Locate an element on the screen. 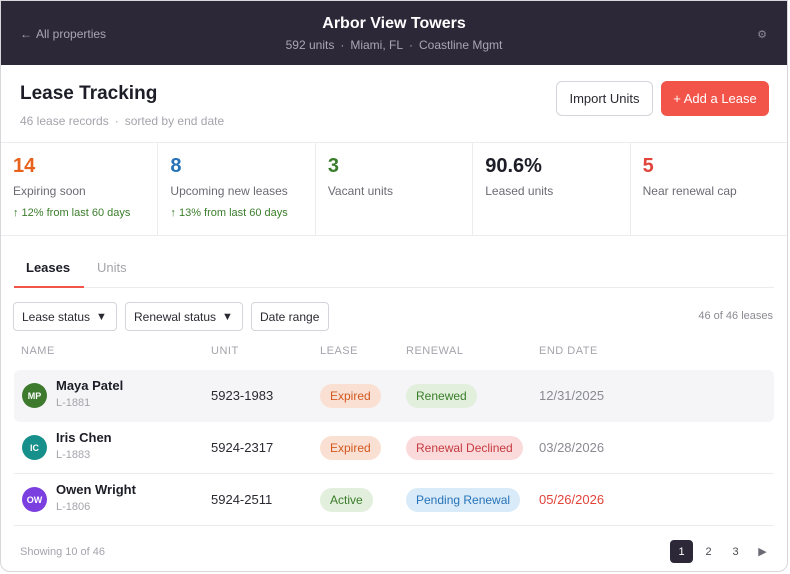  unit-number: 5924-2317 is located at coordinates (242, 447).